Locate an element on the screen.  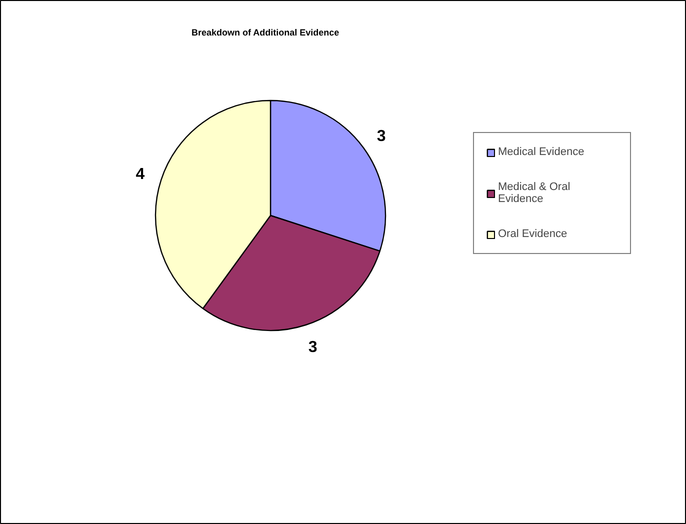
legend-label: Medical & Oral Evidence is located at coordinates (535, 193).